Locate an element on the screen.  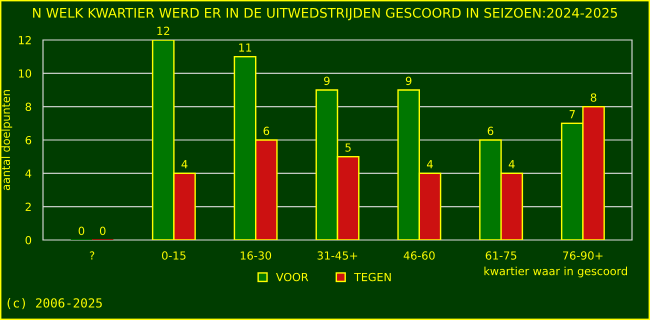
legend-label: VOOR is located at coordinates (292, 277).